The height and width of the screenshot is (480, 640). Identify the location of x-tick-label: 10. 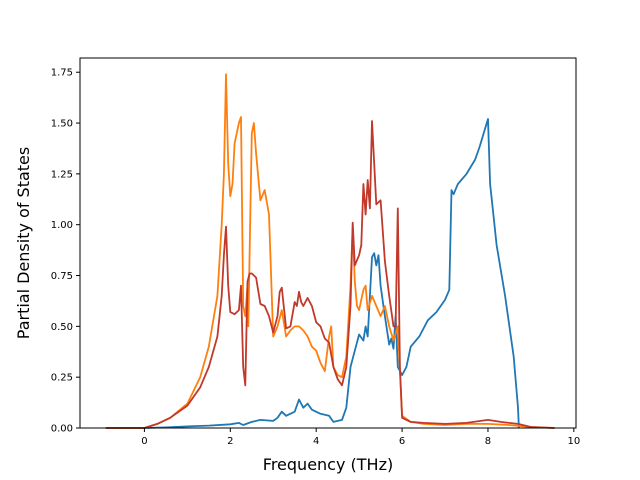
(573, 441).